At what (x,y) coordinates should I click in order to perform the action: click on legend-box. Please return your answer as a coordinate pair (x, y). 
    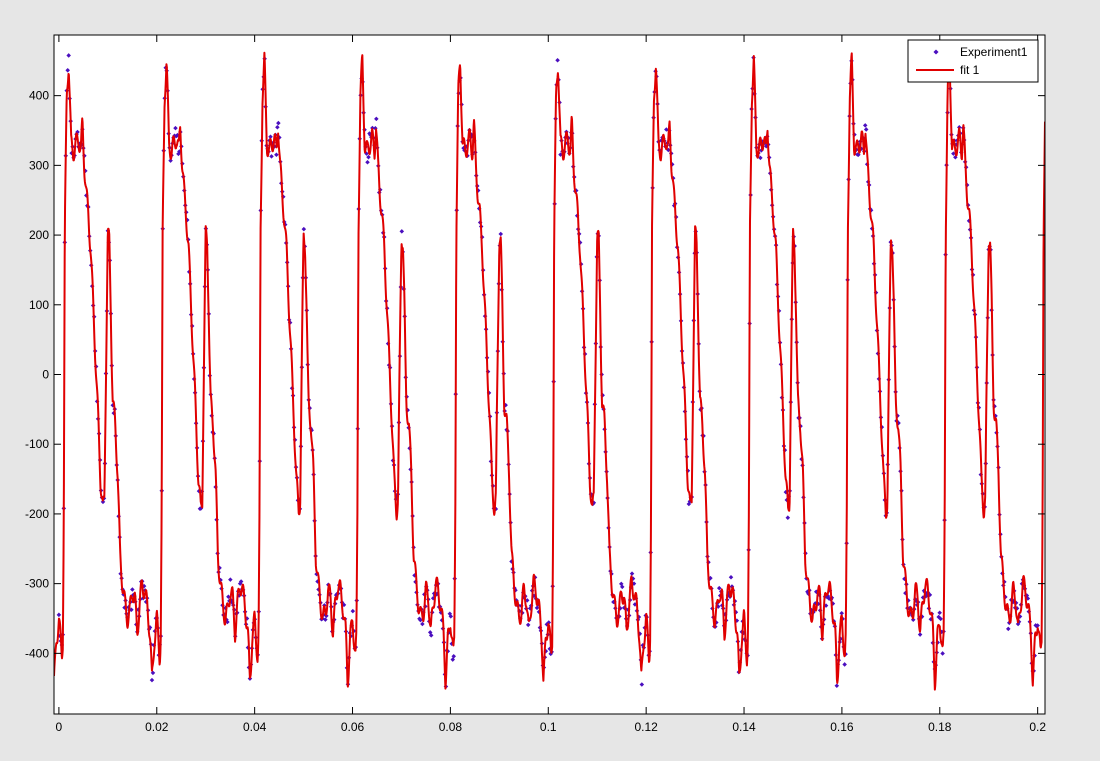
    Looking at the image, I should click on (973, 61).